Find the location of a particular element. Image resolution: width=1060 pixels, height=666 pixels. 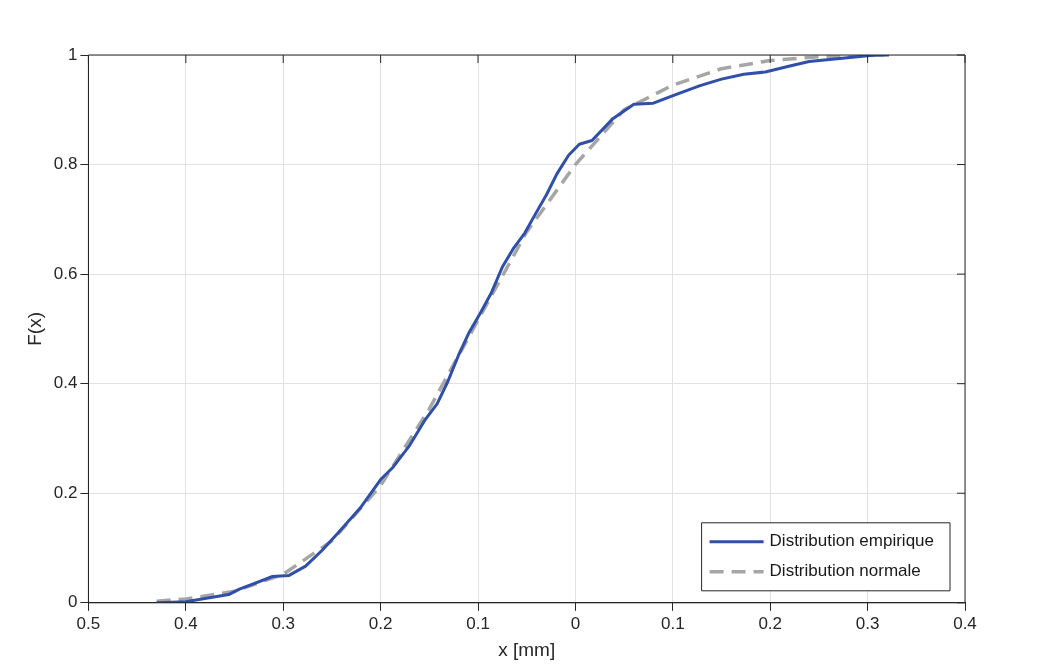

y-tick-label: 0.6 is located at coordinates (65, 273).